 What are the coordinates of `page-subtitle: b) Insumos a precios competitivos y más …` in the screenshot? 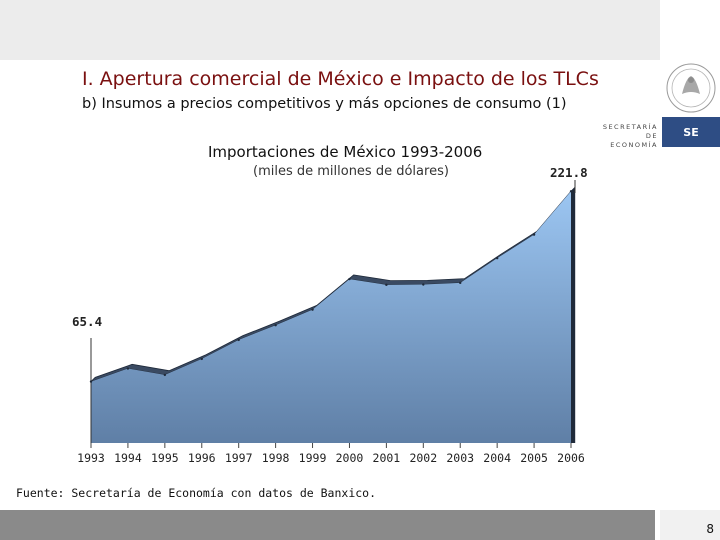 It's located at (324, 104).